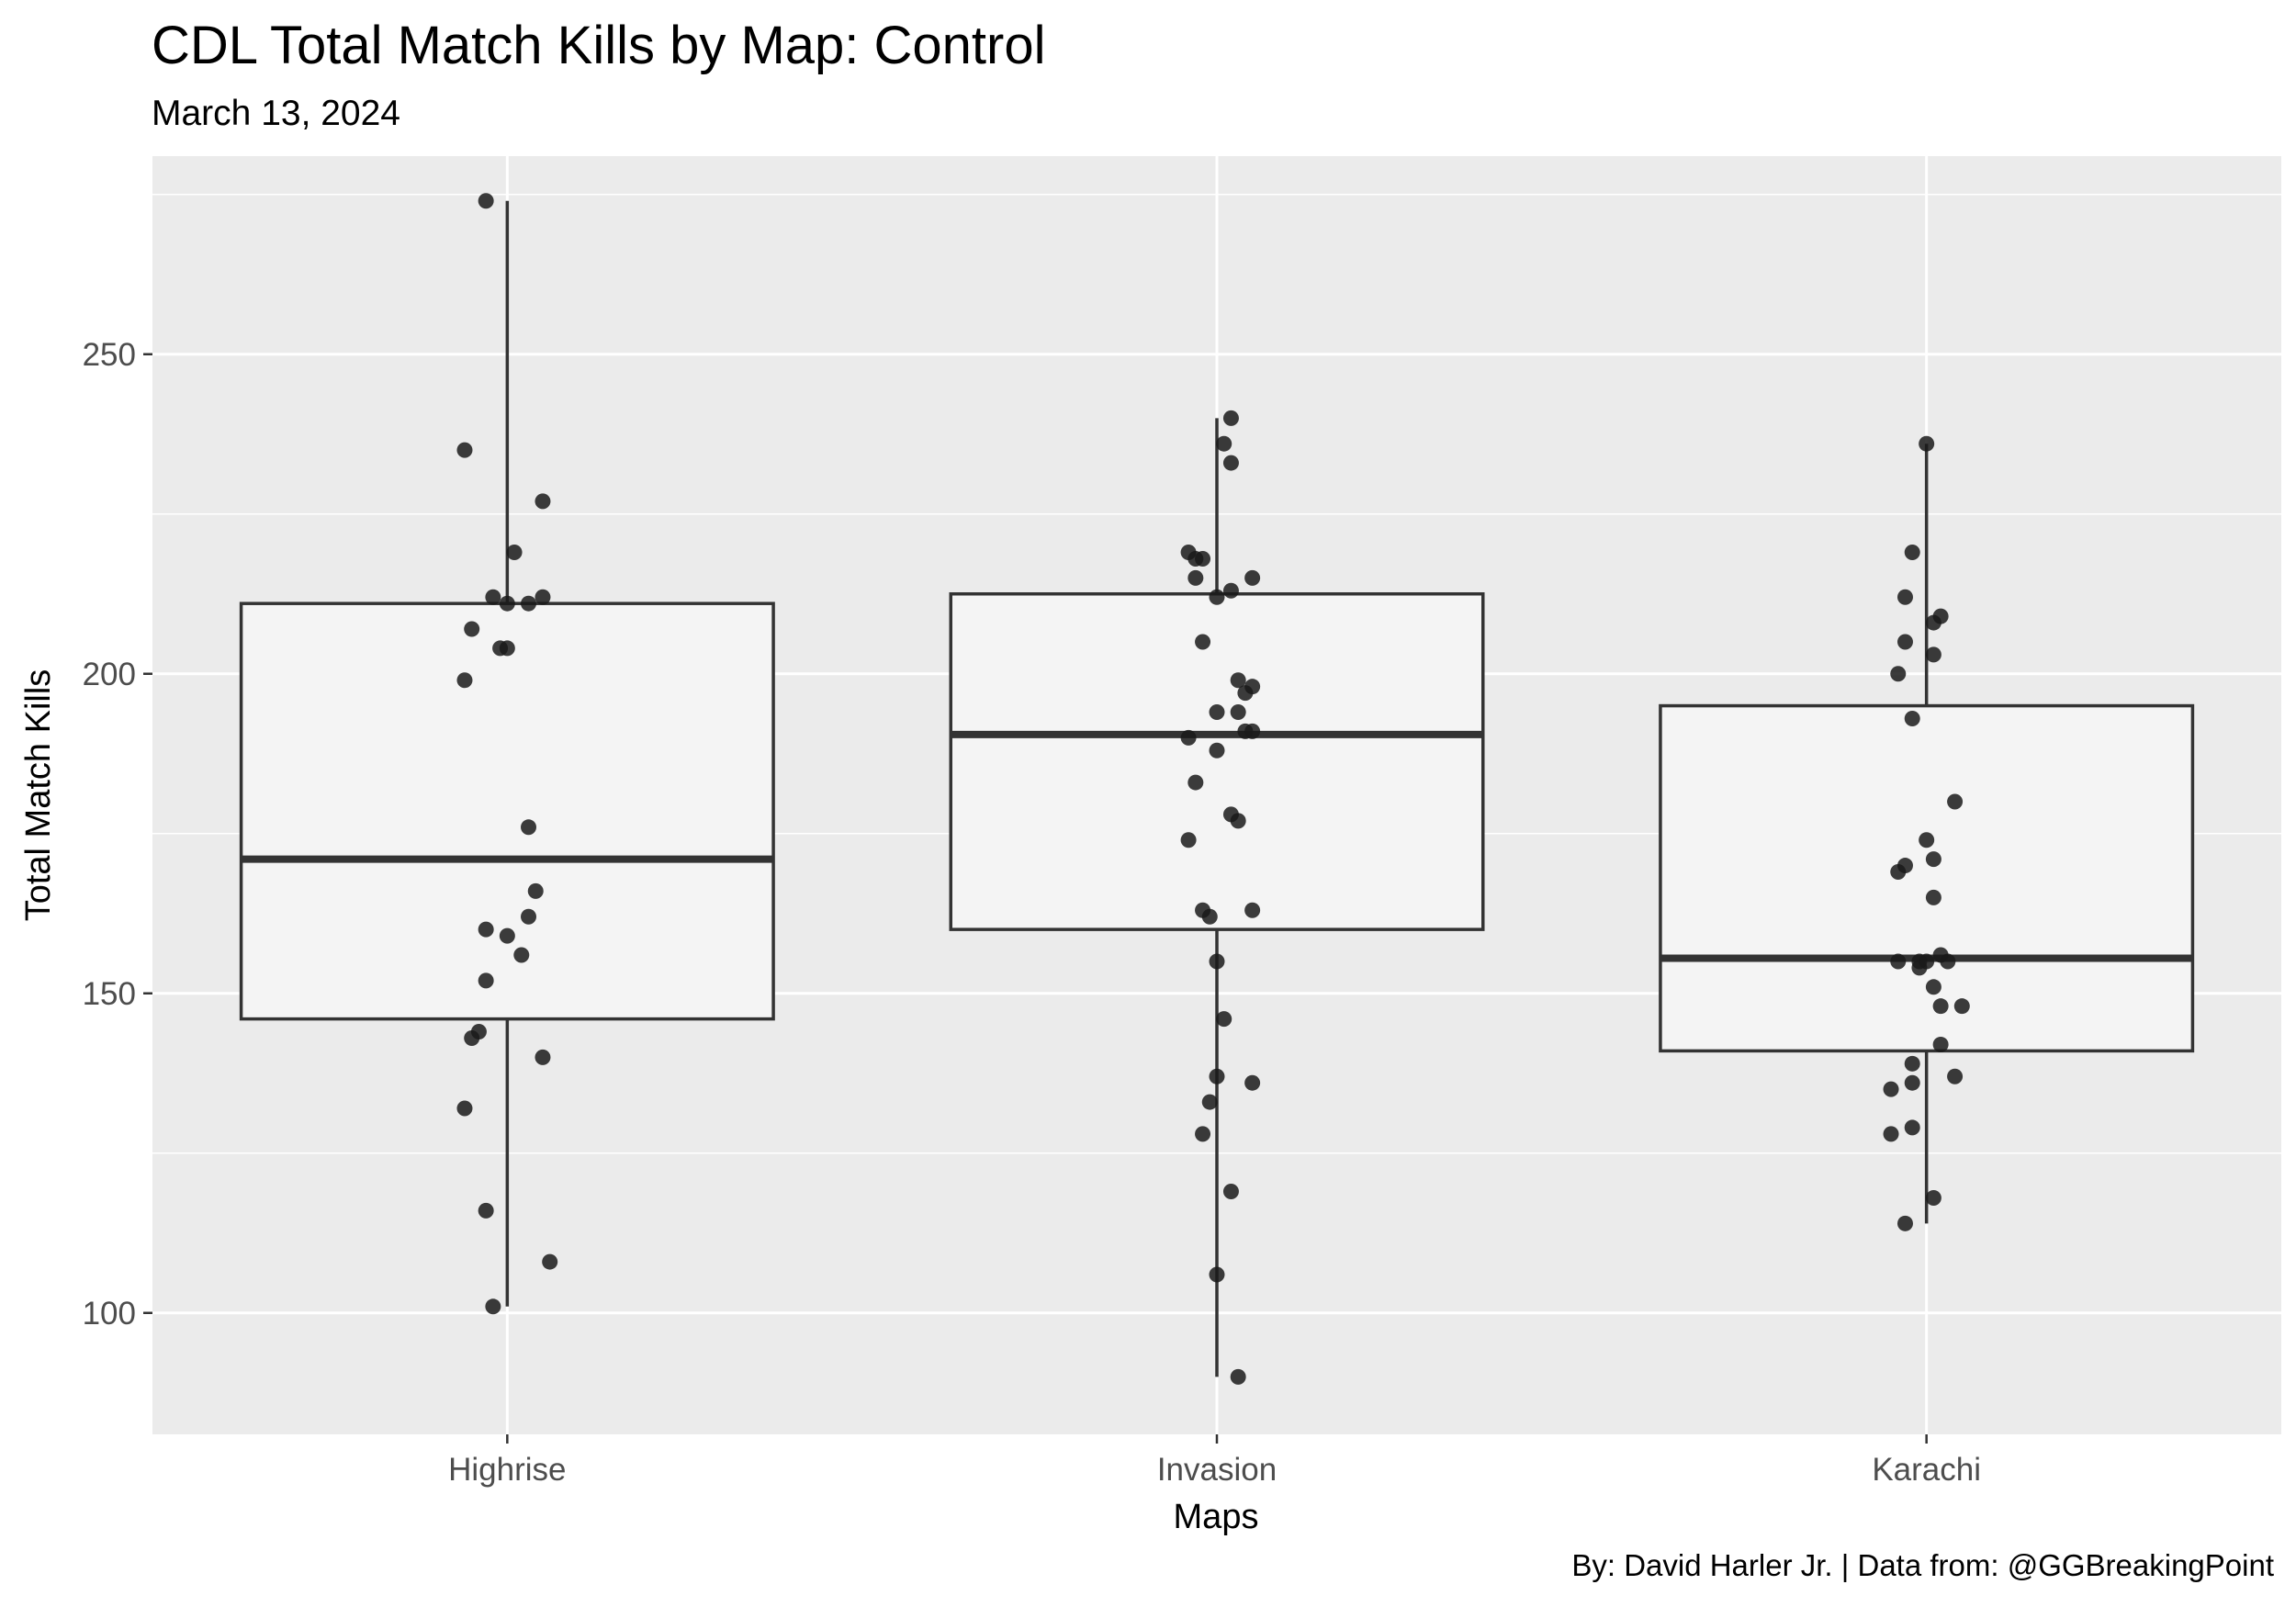  Describe the element at coordinates (507, 1470) in the screenshot. I see `x-tick-label: Highrise` at that location.